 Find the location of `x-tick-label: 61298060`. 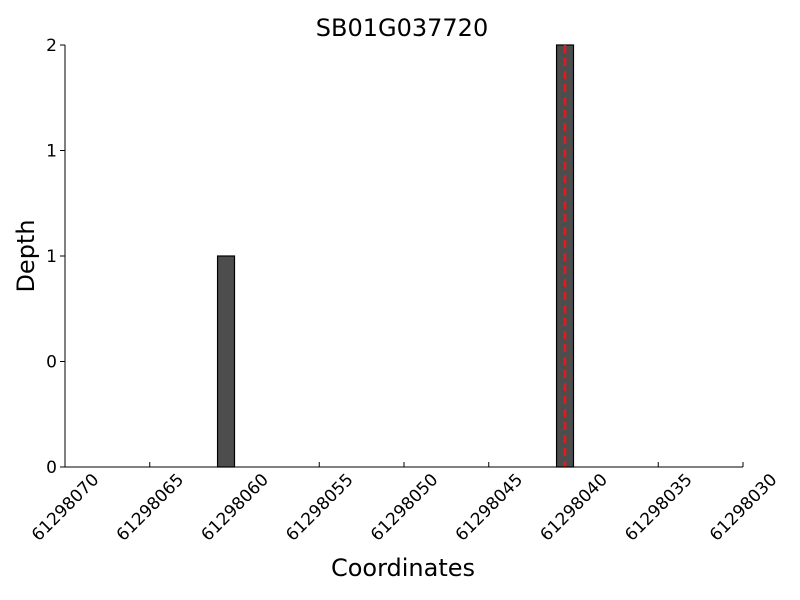

x-tick-label: 61298060 is located at coordinates (235, 507).